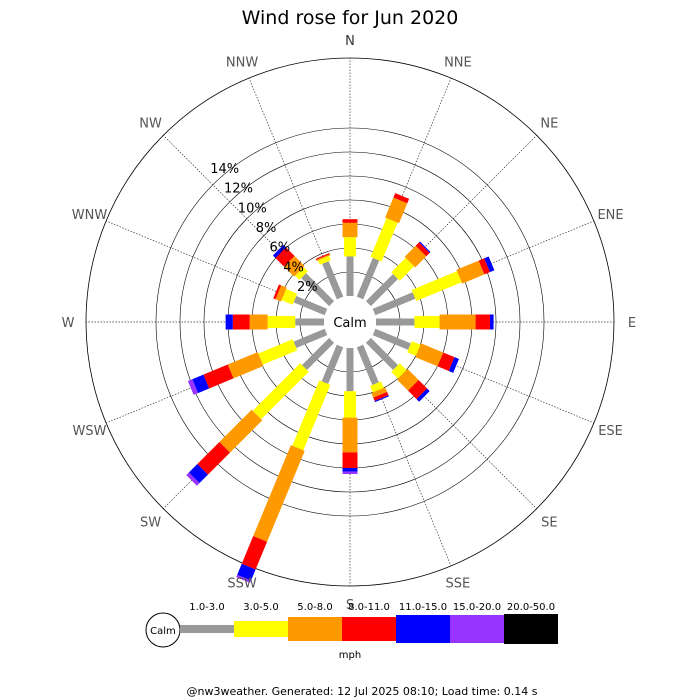 The height and width of the screenshot is (700, 700). I want to click on calm-label: Calm, so click(349, 323).